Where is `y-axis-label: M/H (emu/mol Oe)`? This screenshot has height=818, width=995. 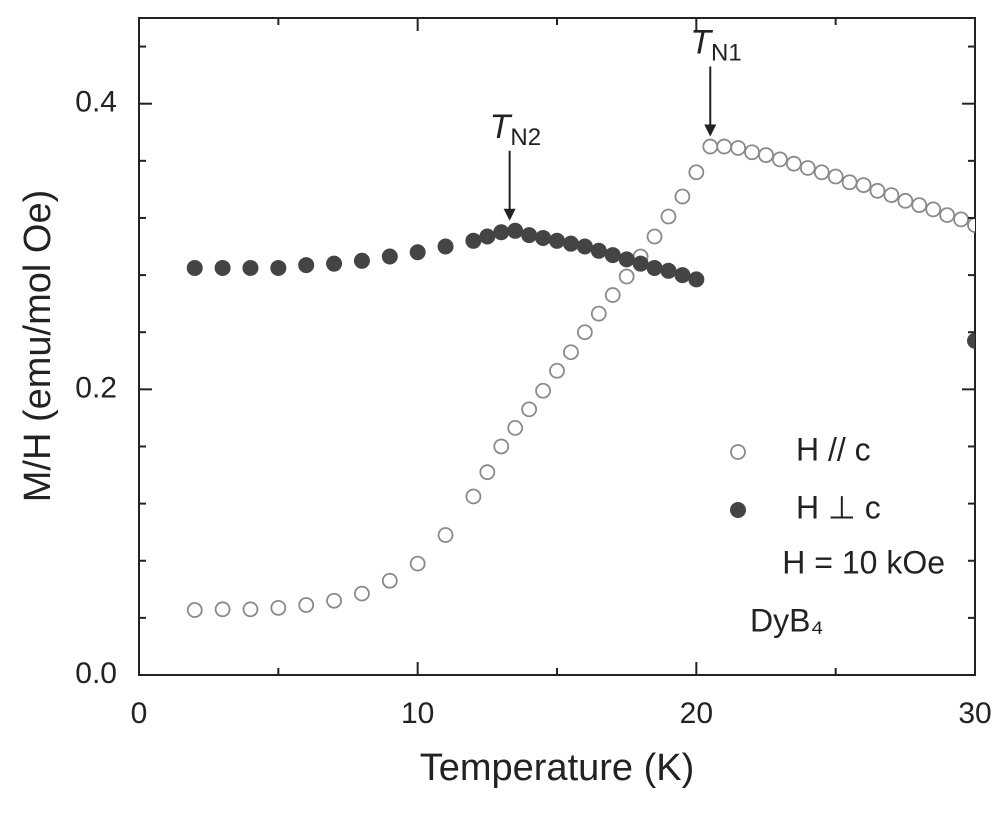 y-axis-label: M/H (emu/mol Oe) is located at coordinates (38, 346).